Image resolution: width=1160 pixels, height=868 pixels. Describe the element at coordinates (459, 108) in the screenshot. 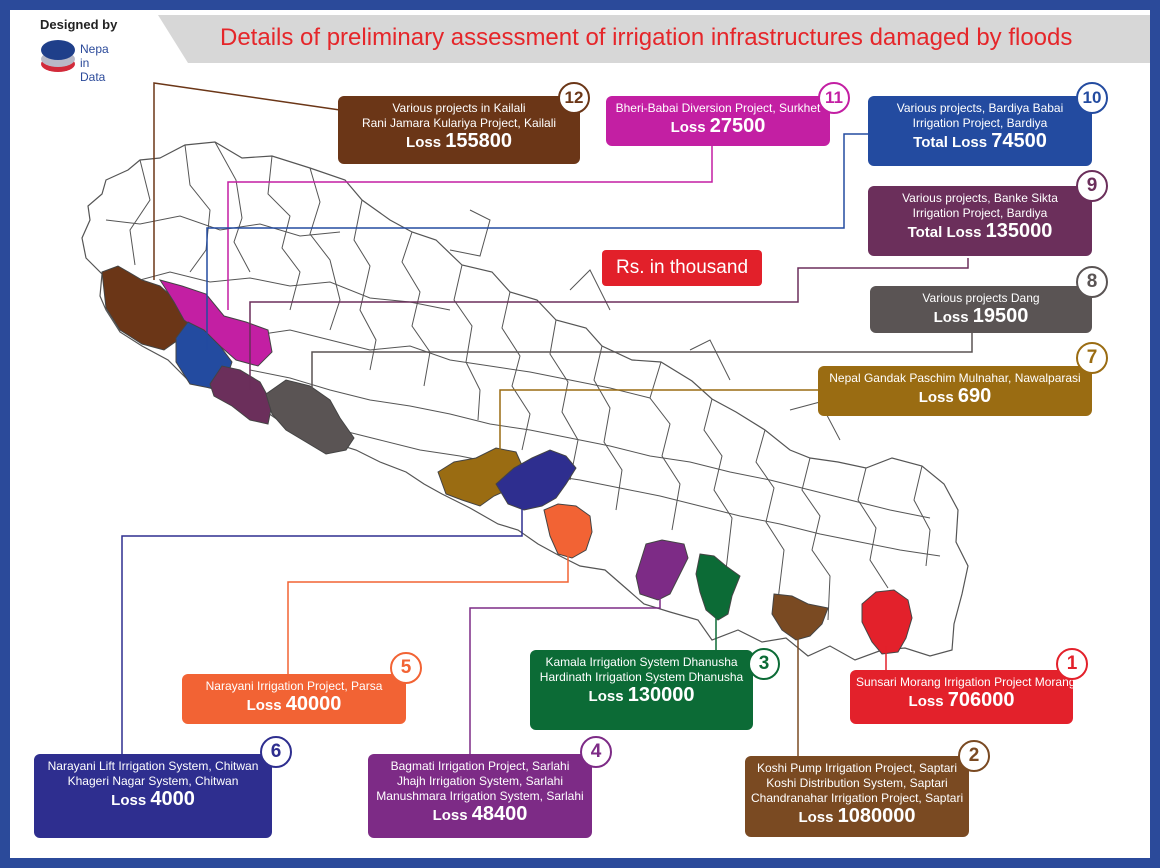

I see `project-name-line: Various projects in Kailali` at that location.